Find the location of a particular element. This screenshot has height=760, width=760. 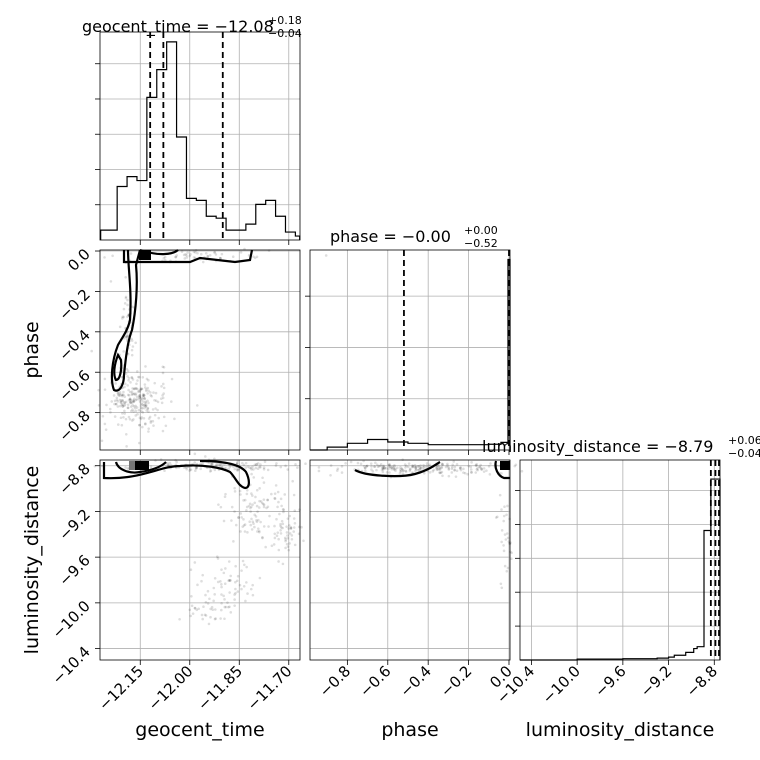

title-luminosity-distance-sub: −0.04 is located at coordinates (744, 453).